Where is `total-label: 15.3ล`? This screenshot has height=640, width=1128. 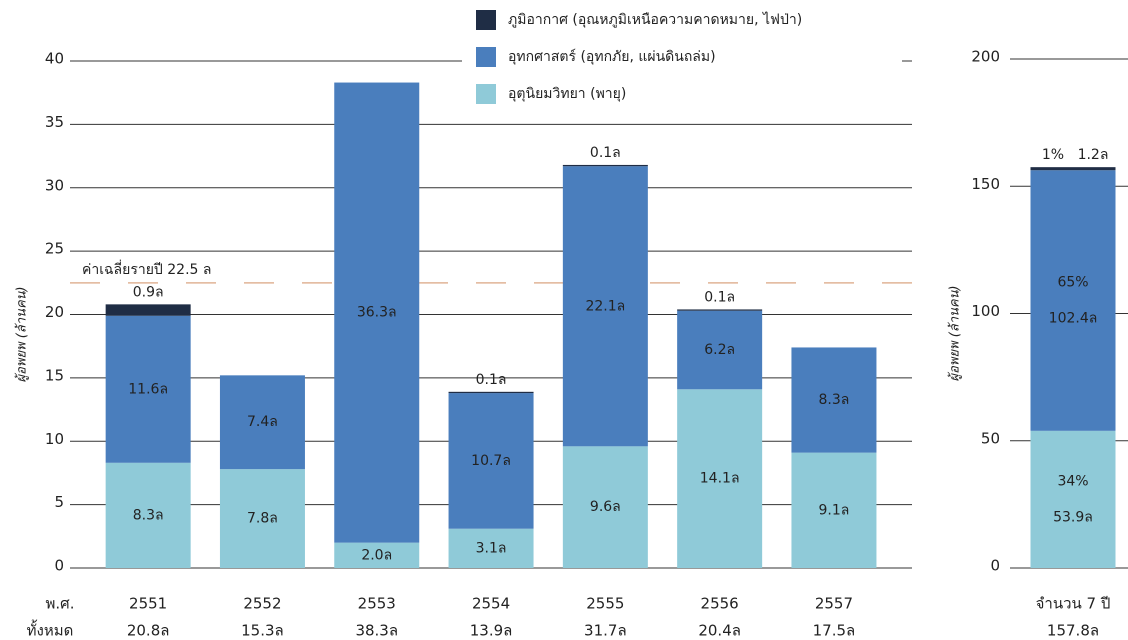
total-label: 15.3ล is located at coordinates (262, 631).